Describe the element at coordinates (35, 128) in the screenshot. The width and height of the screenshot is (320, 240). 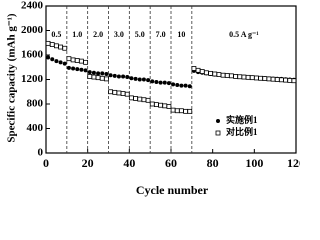
I see `y-tick-label: 400` at that location.